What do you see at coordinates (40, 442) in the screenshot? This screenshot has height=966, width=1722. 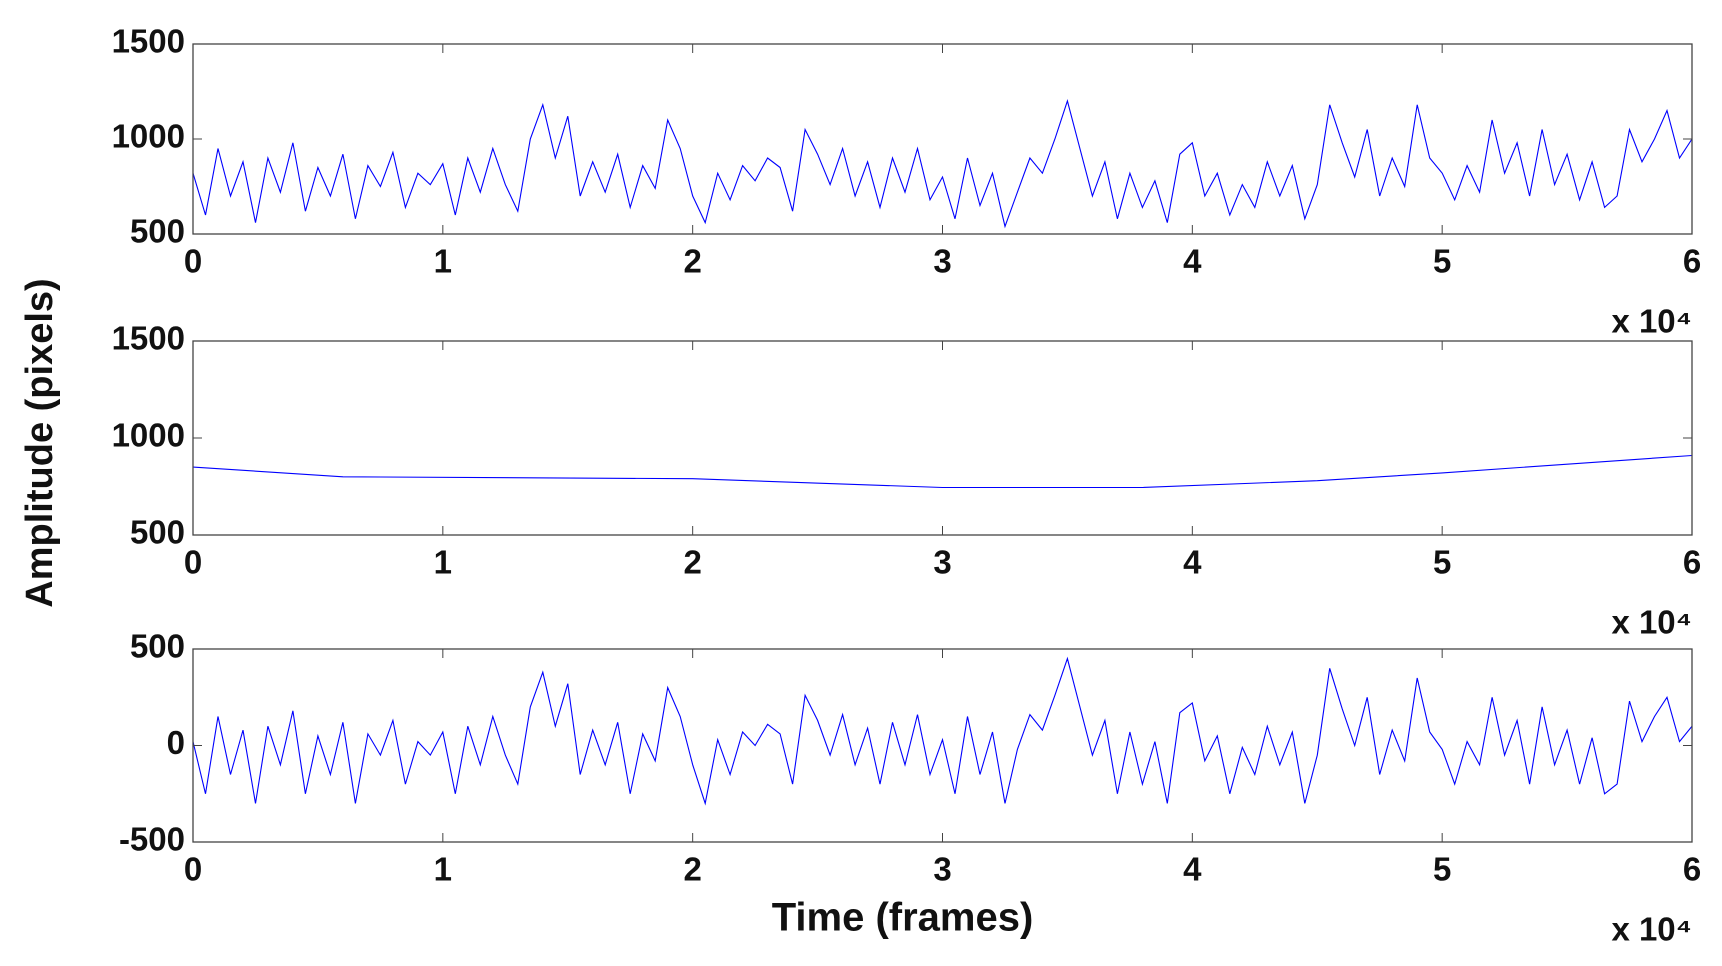 I see `y-axis-label: Amplitude (pixels)` at bounding box center [40, 442].